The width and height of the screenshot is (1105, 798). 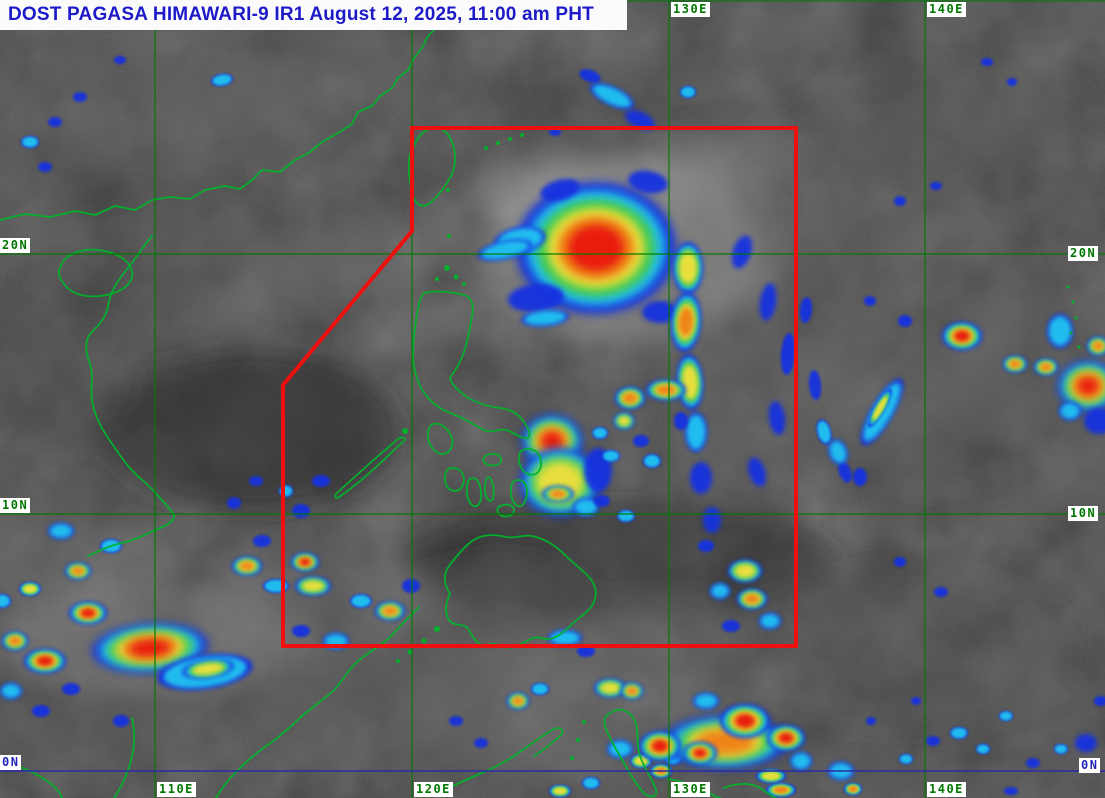 I want to click on grid-label-20n-left: 20N, so click(x=15, y=245).